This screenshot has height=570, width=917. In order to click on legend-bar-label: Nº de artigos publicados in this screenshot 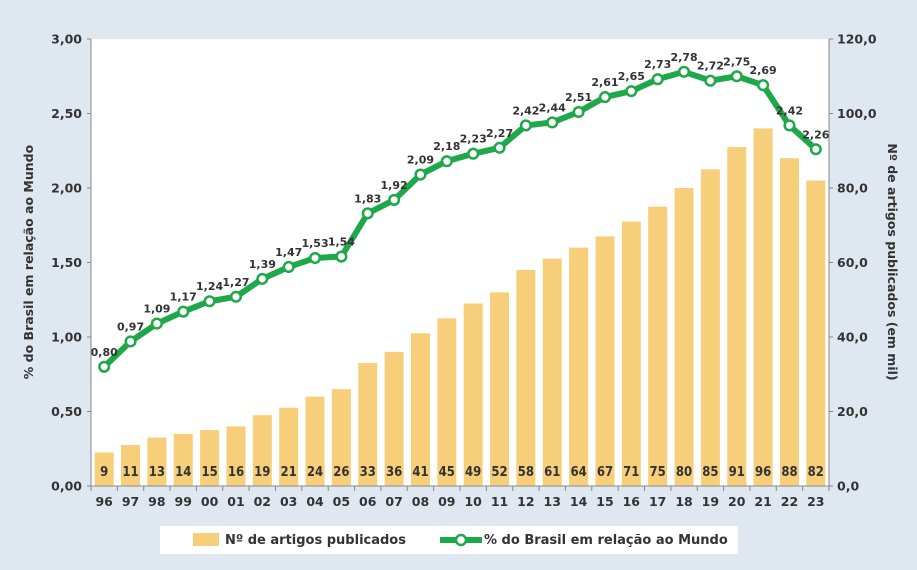, I will do `click(315, 540)`.